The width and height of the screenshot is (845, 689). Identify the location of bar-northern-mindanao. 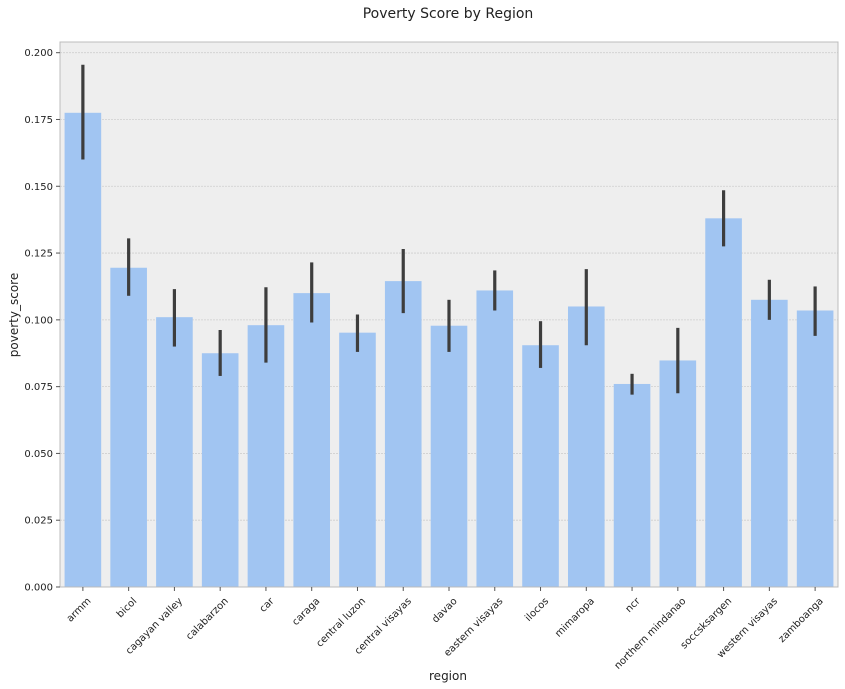
(678, 473).